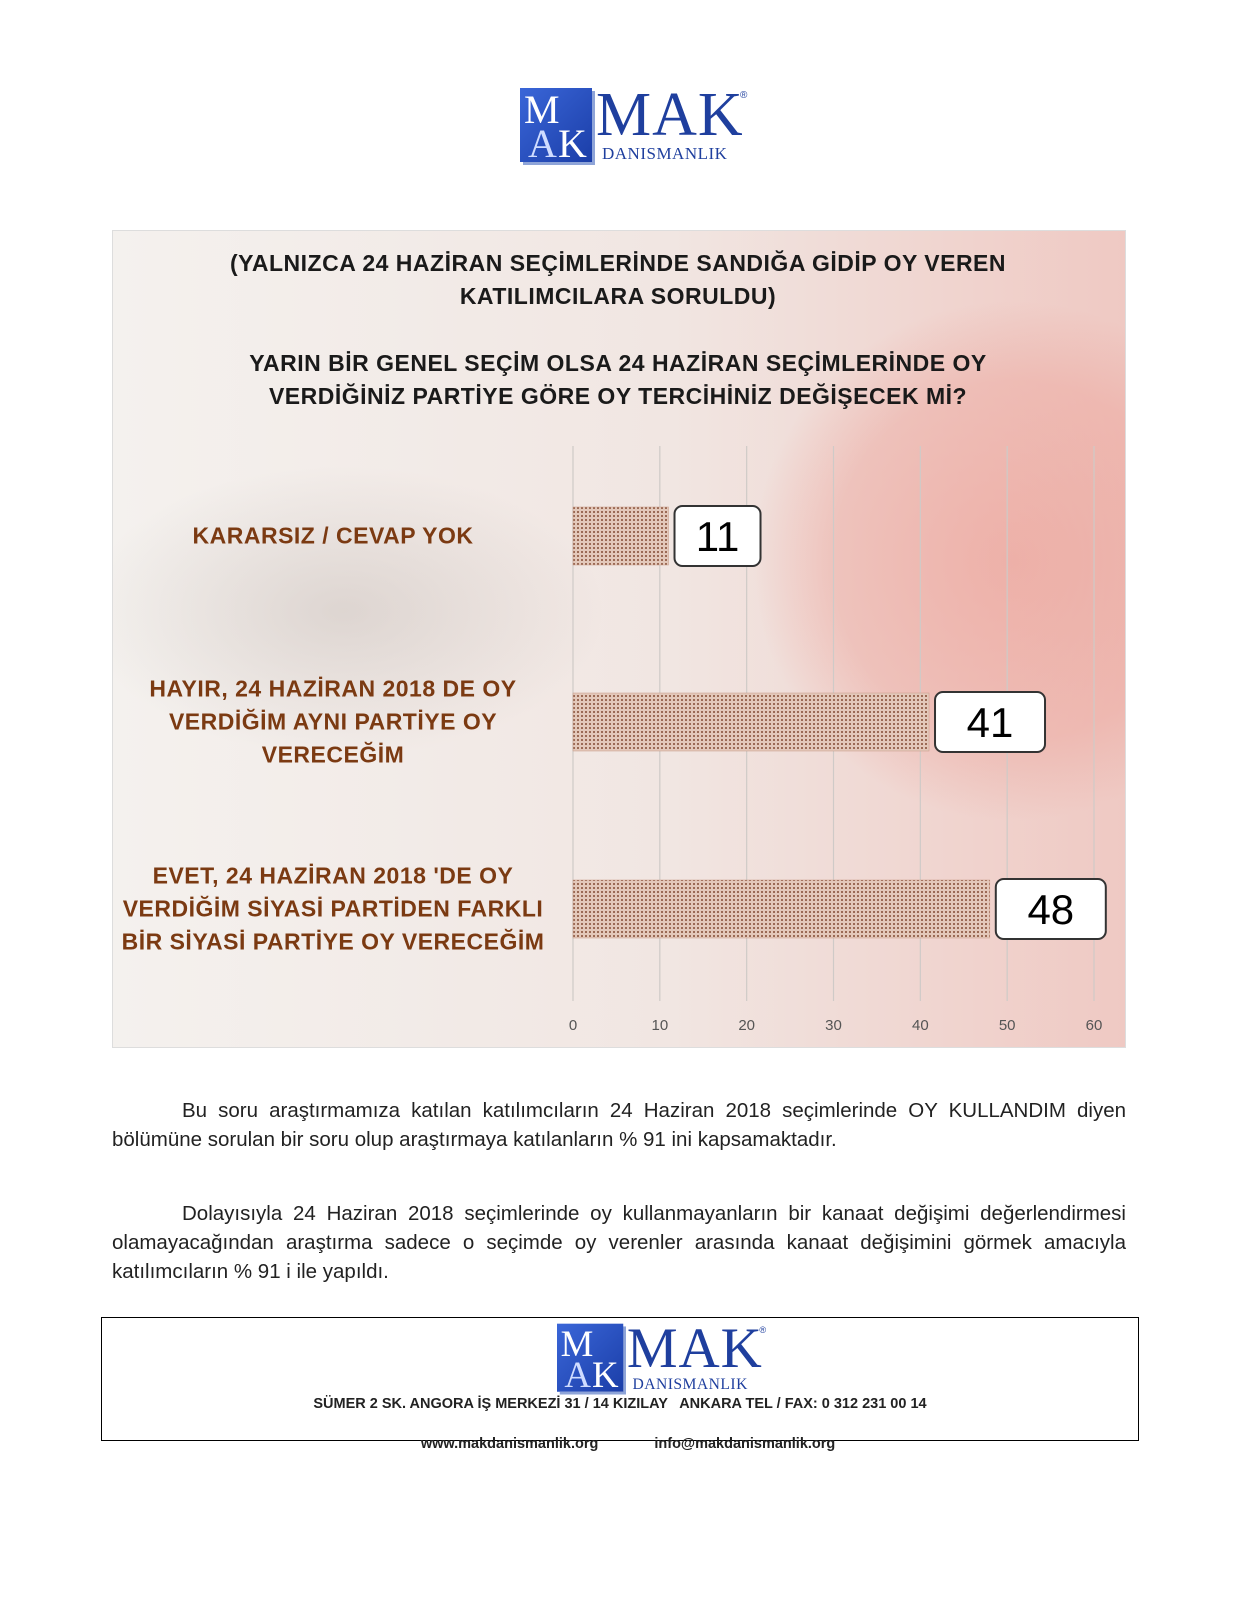  Describe the element at coordinates (746, 1025) in the screenshot. I see `x-tick-label: 20` at that location.